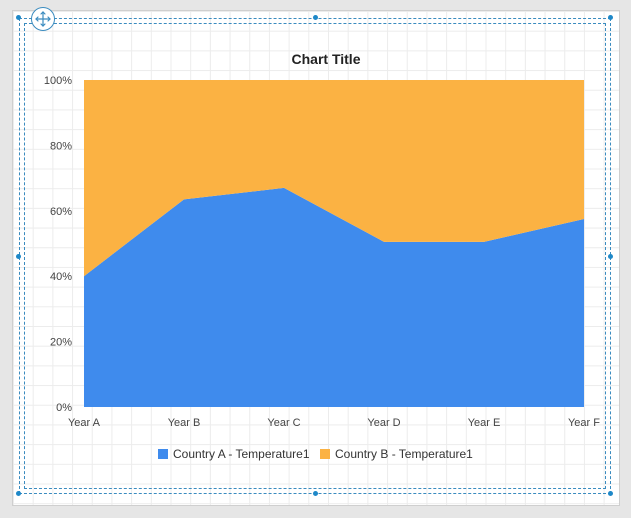 The height and width of the screenshot is (518, 631). Describe the element at coordinates (283, 423) in the screenshot. I see `x-tick-label: Year C` at that location.